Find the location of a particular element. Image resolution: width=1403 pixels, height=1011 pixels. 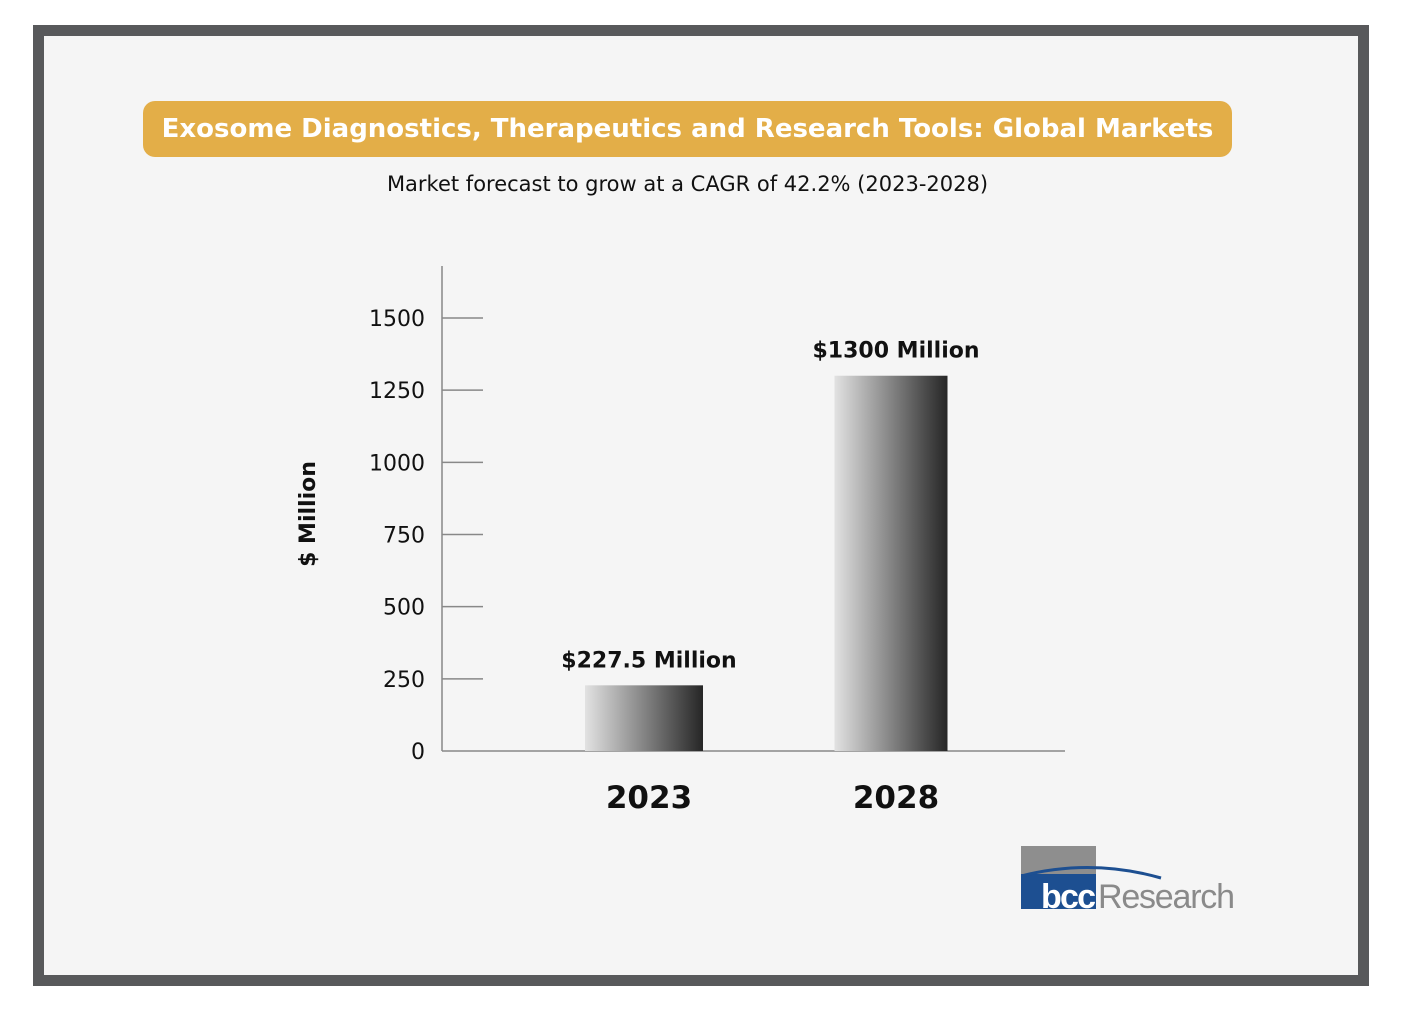

bar-2028 is located at coordinates (891, 563).